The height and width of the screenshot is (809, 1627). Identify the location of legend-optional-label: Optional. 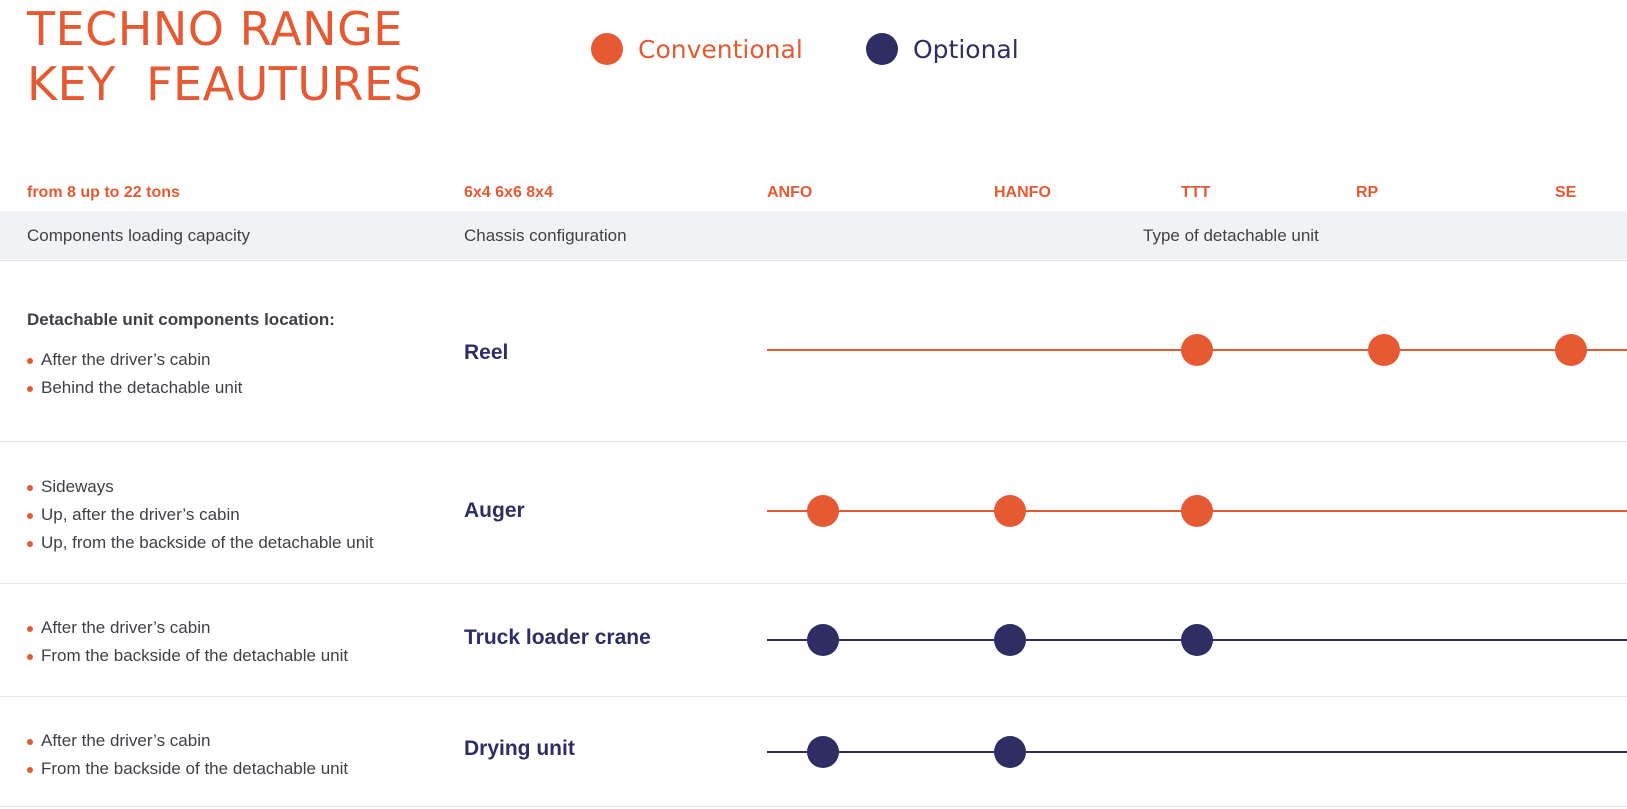
(966, 49).